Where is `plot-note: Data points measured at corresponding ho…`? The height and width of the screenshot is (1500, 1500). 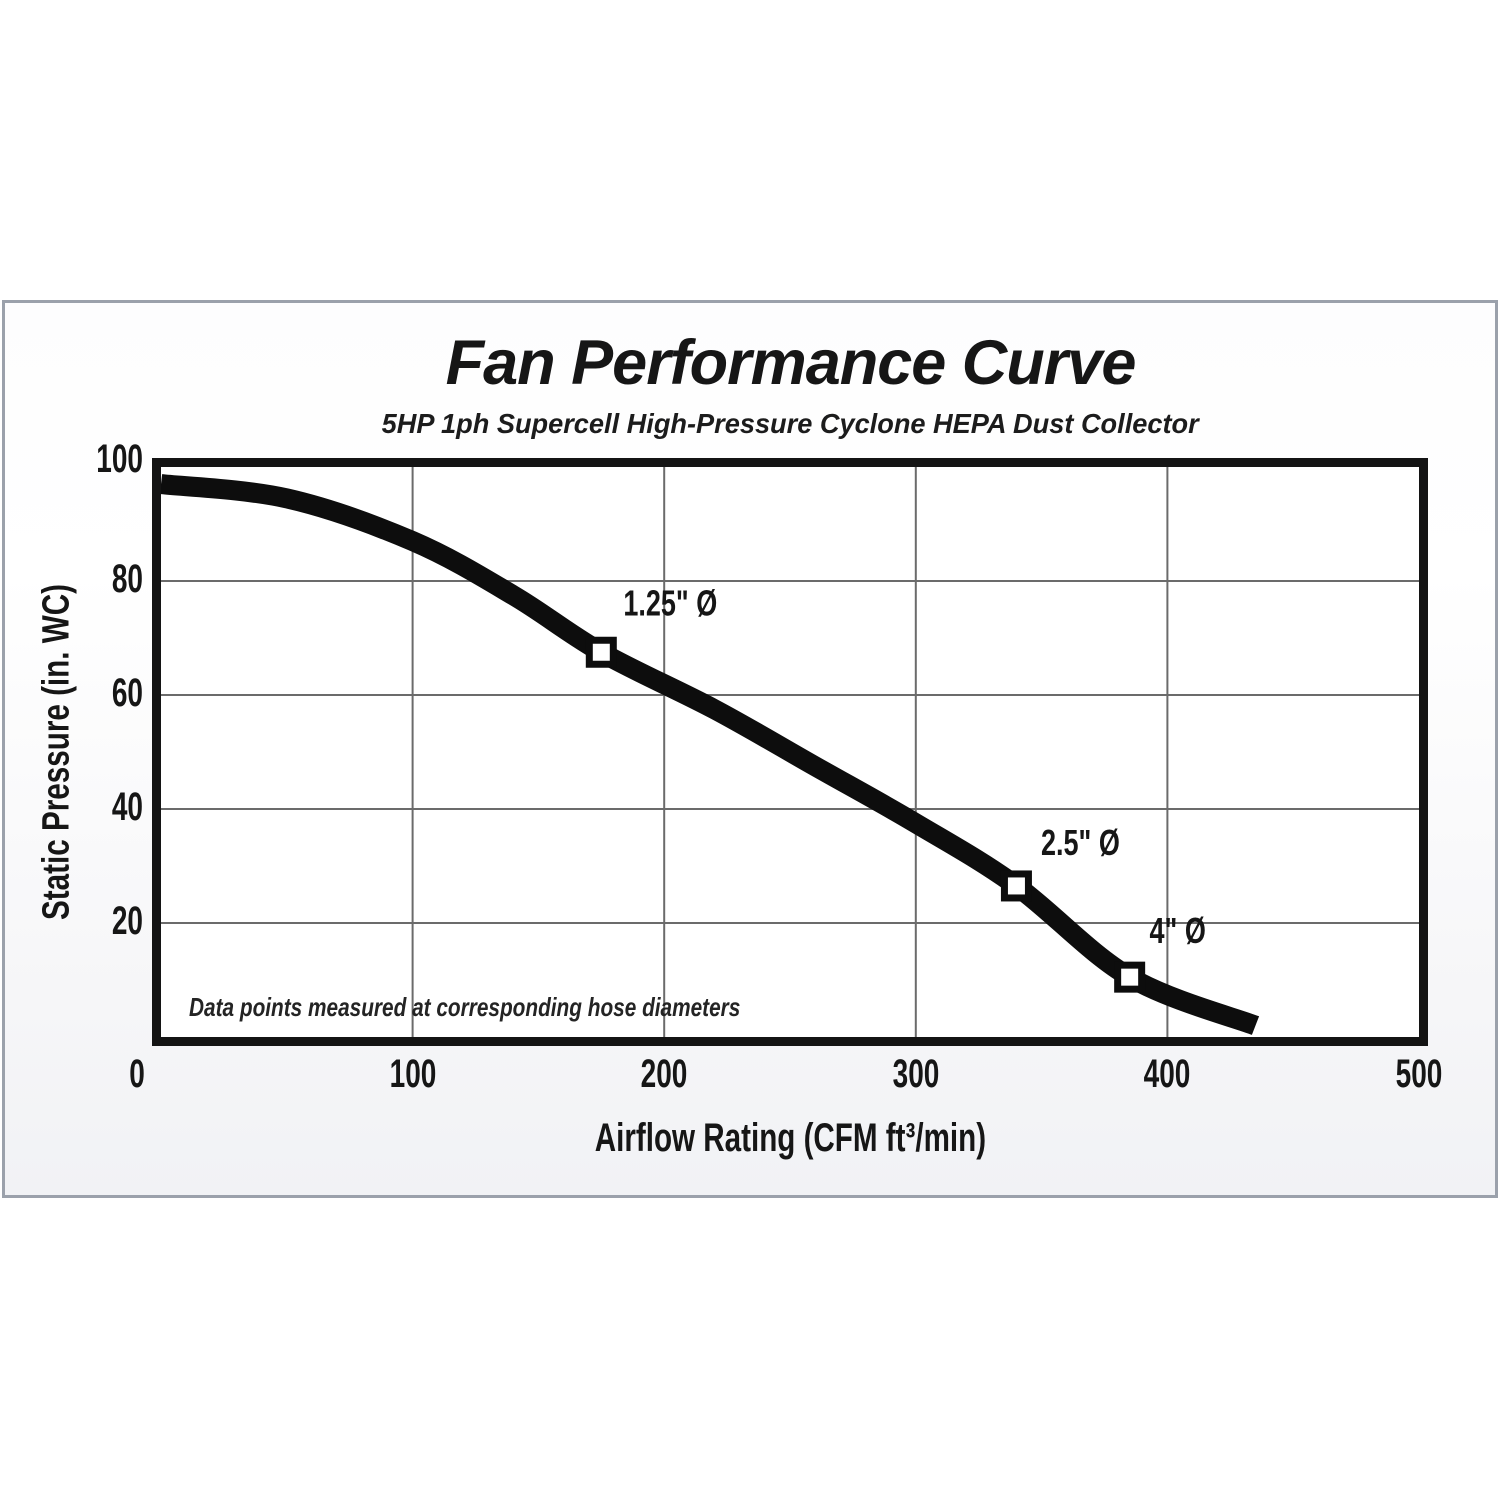
plot-note: Data points measured at corresponding ho… is located at coordinates (465, 1007).